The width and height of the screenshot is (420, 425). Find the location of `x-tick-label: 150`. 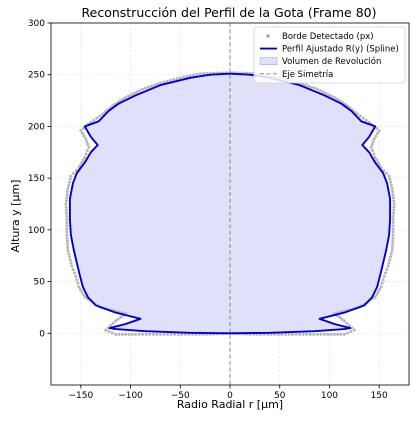

x-tick-label: 150 is located at coordinates (379, 396).